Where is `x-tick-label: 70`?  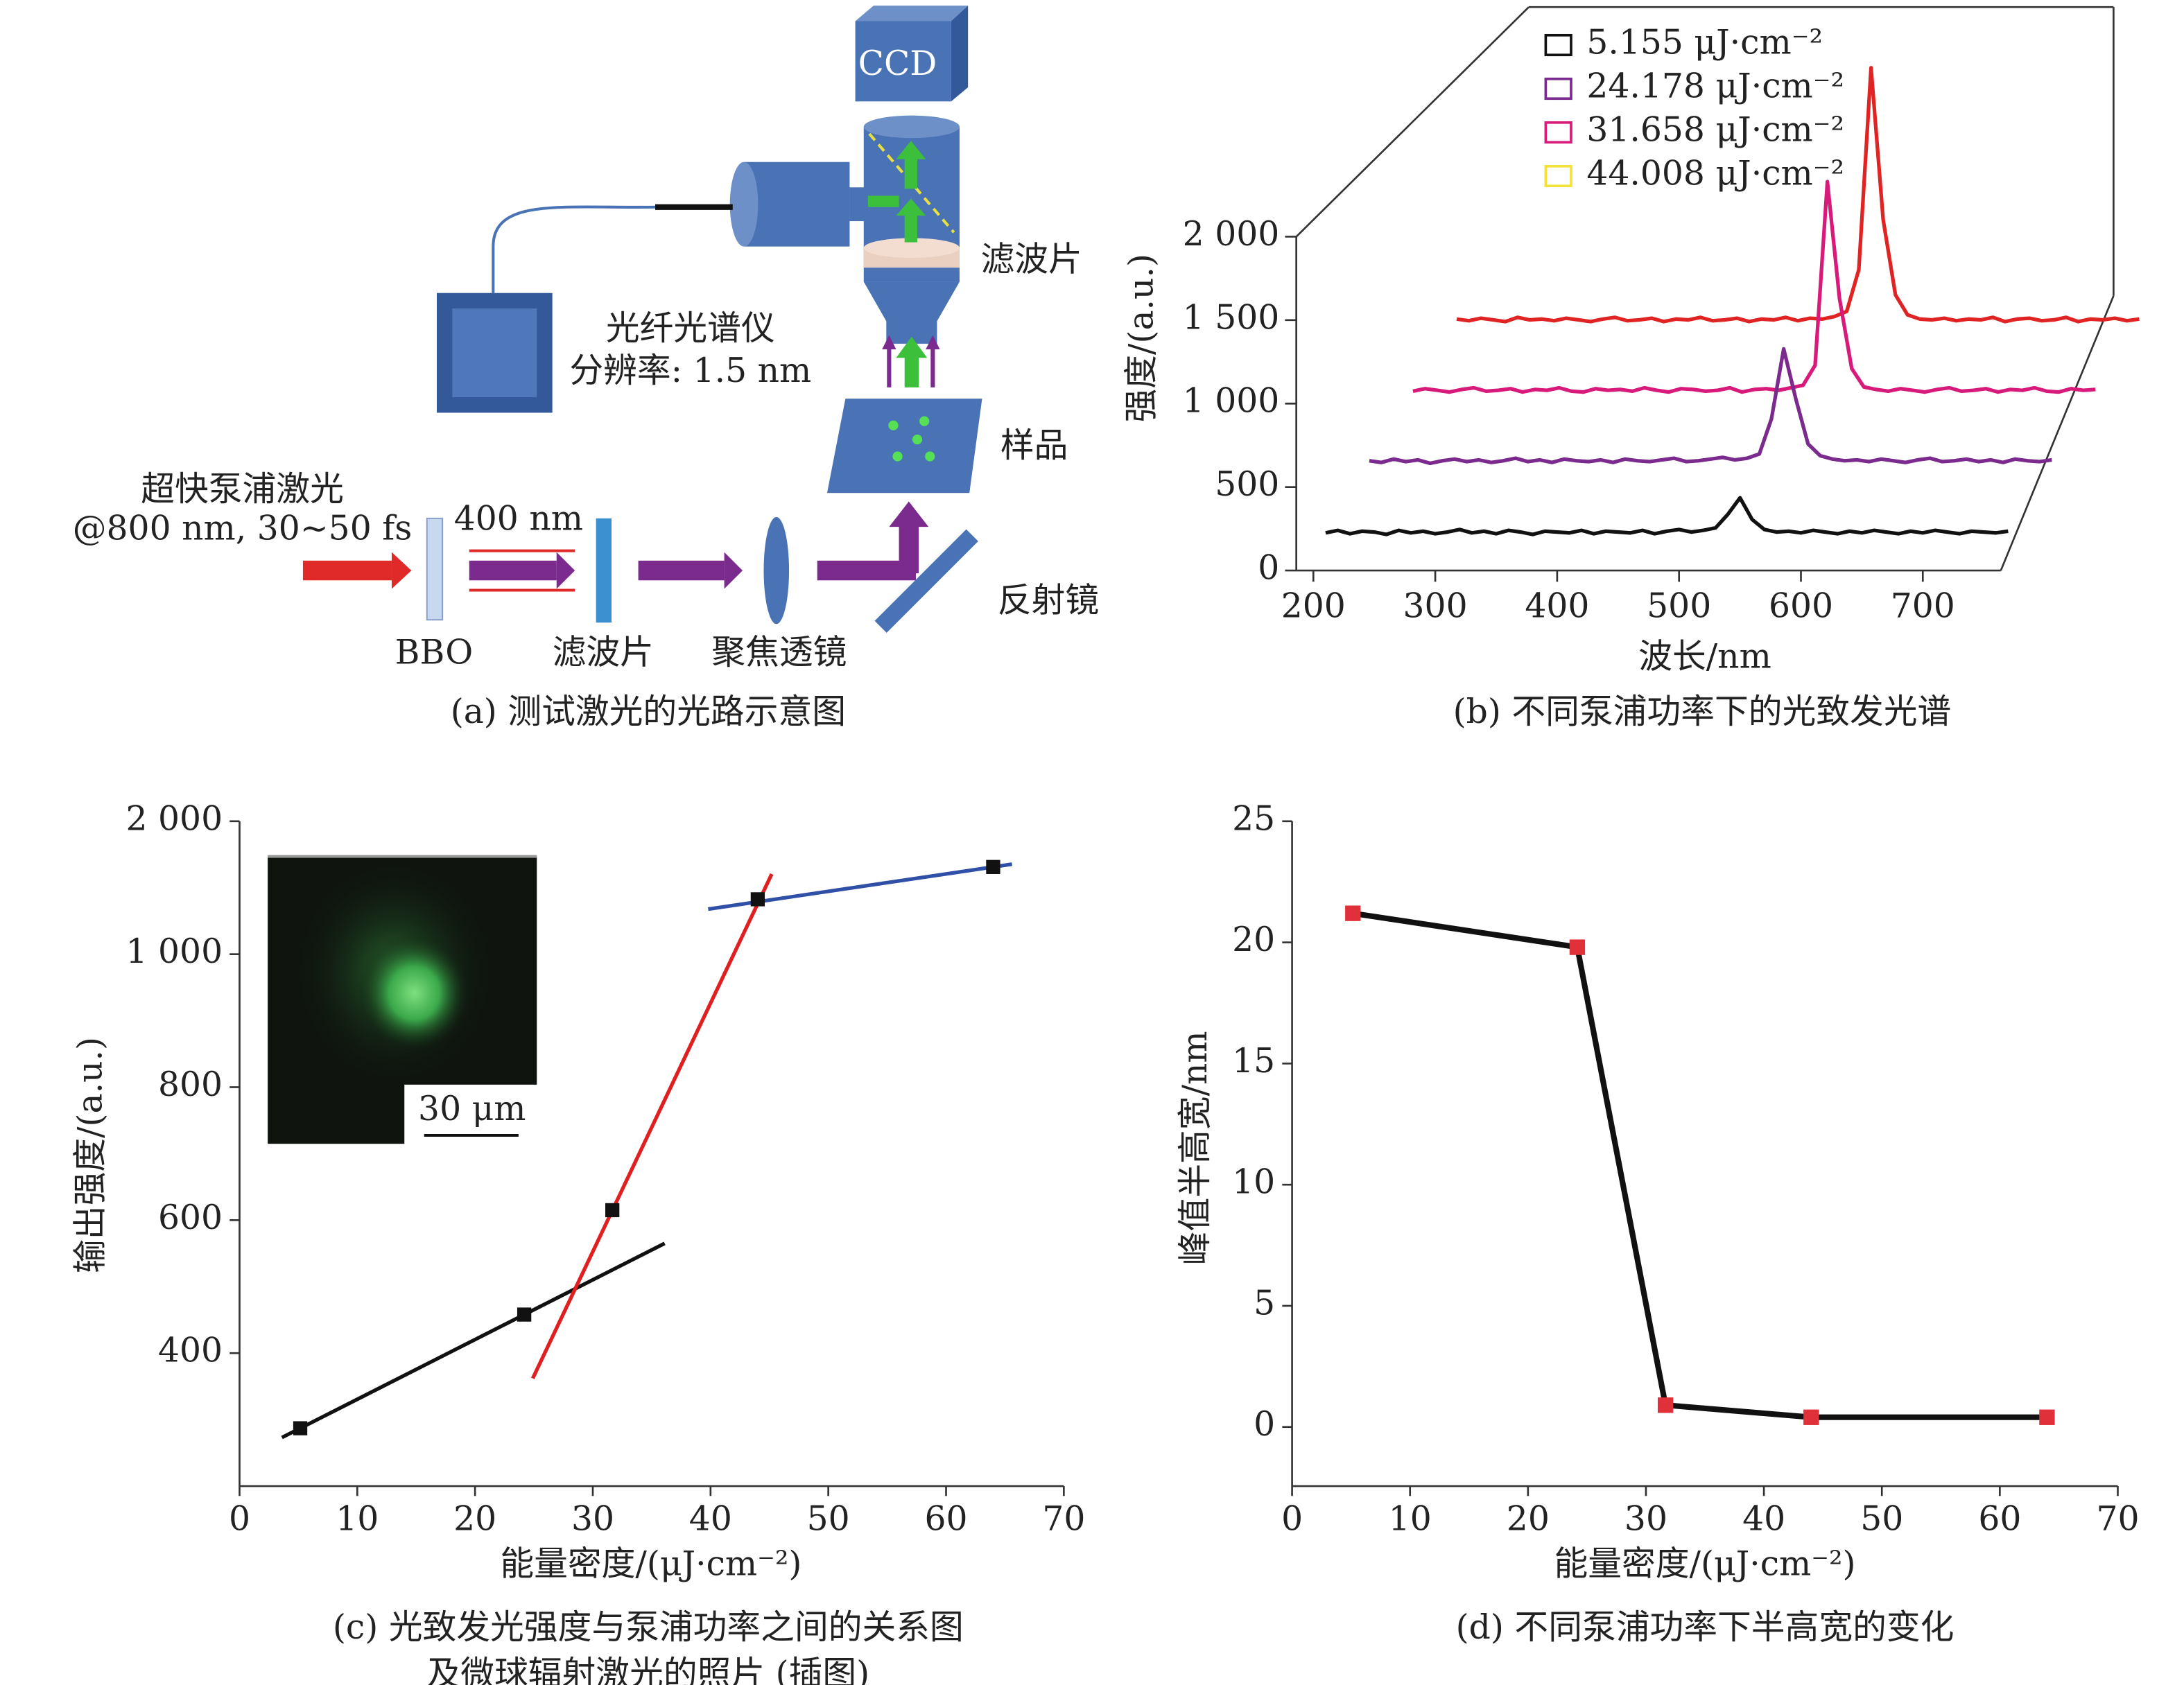 x-tick-label: 70 is located at coordinates (2117, 1518).